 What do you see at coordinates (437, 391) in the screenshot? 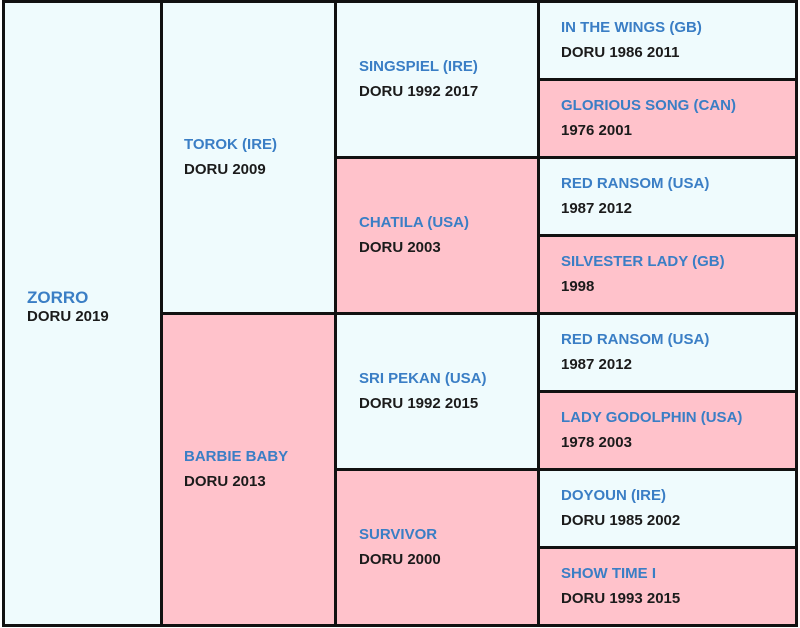
I see `dam-sire-cell: SRI PEKAN (USA) DORU 1992 2015` at bounding box center [437, 391].